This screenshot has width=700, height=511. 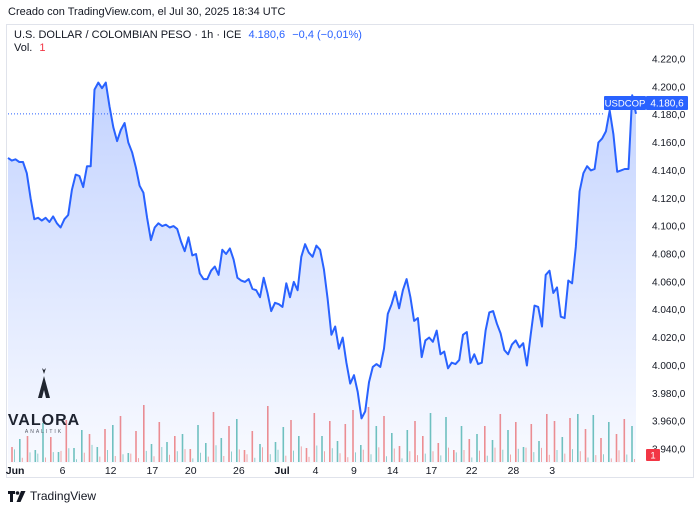 What do you see at coordinates (327, 35) in the screenshot?
I see `legend-change: −0,4 (−0,01%)` at bounding box center [327, 35].